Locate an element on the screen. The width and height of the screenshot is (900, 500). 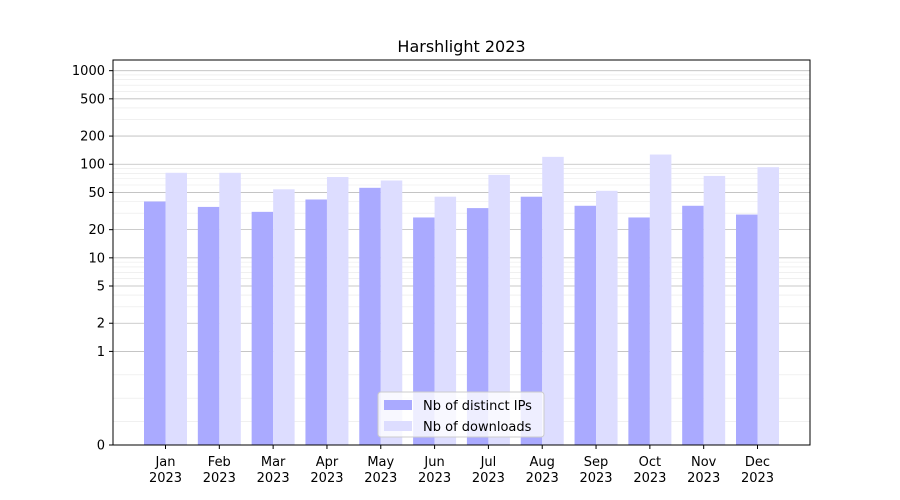
y-tick-label: 50 is located at coordinates (96, 193).